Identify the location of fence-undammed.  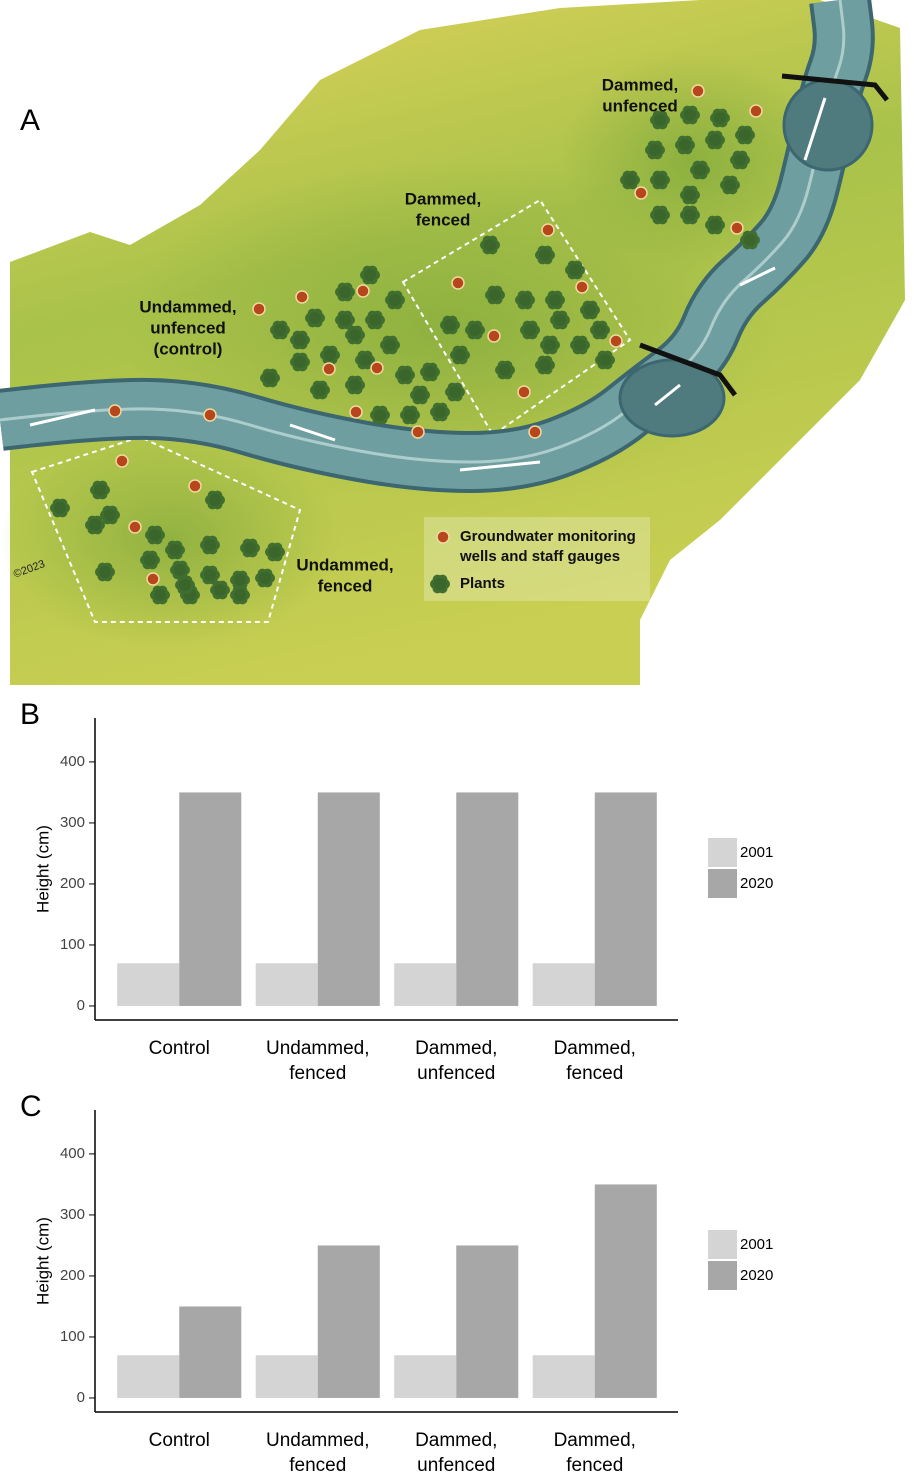
(166, 529).